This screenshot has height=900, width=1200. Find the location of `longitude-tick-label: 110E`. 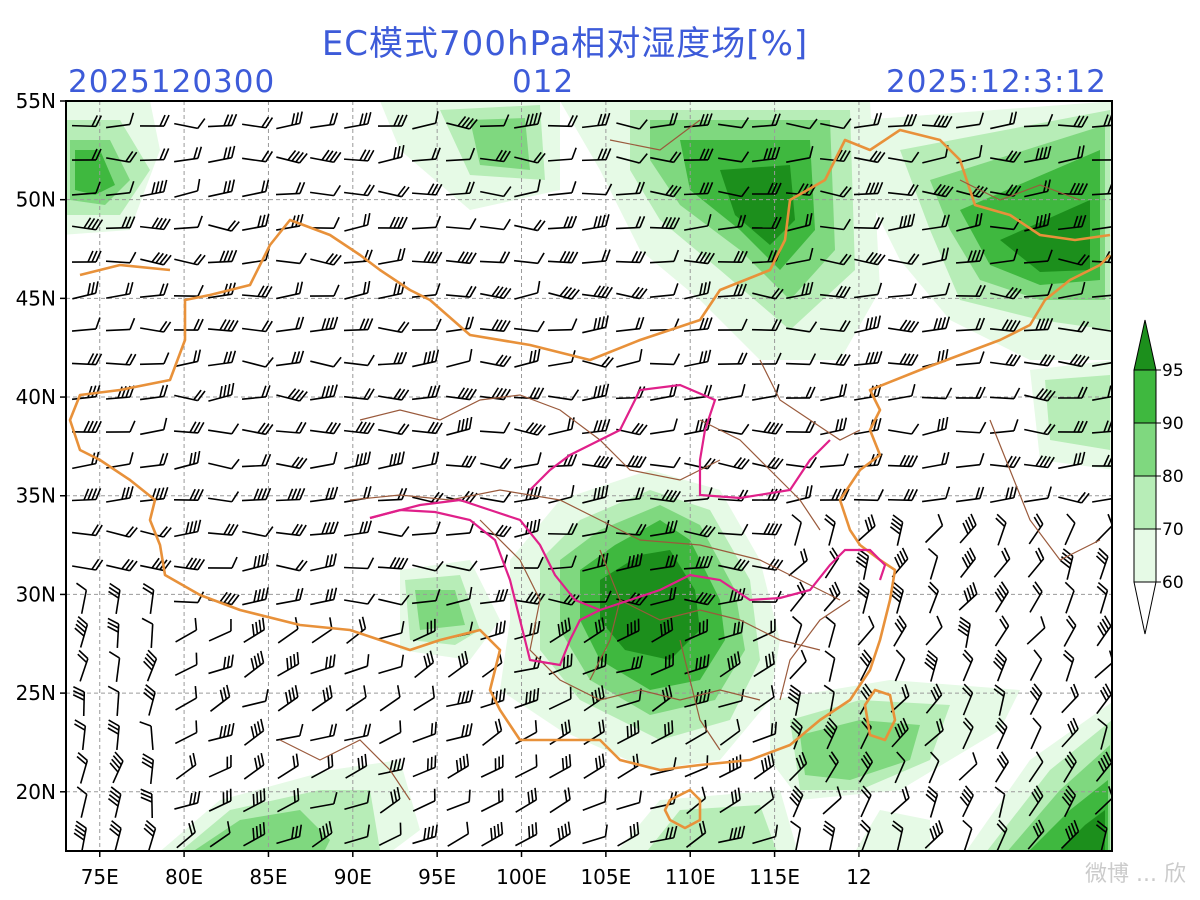

longitude-tick-label: 110E is located at coordinates (690, 877).